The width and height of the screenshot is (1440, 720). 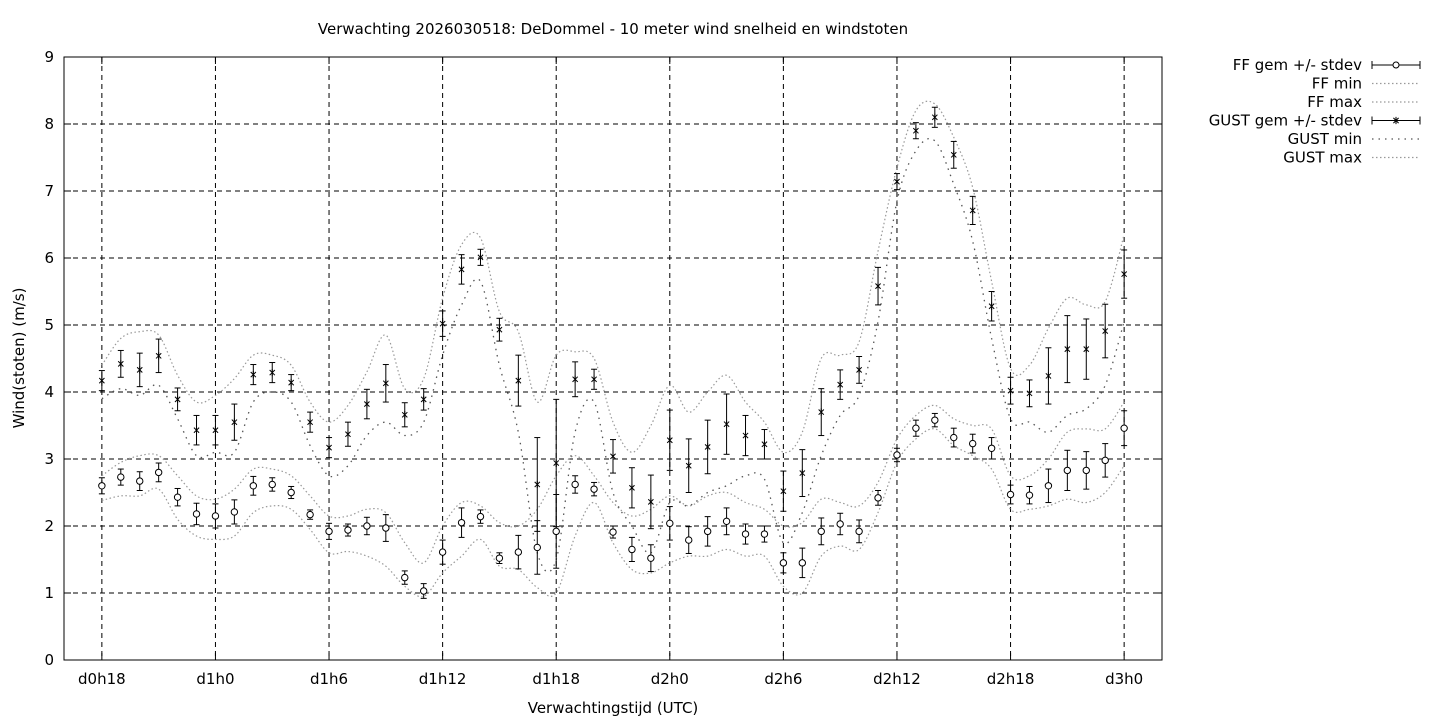 I want to click on legend-label: FF max, so click(x=1334, y=102).